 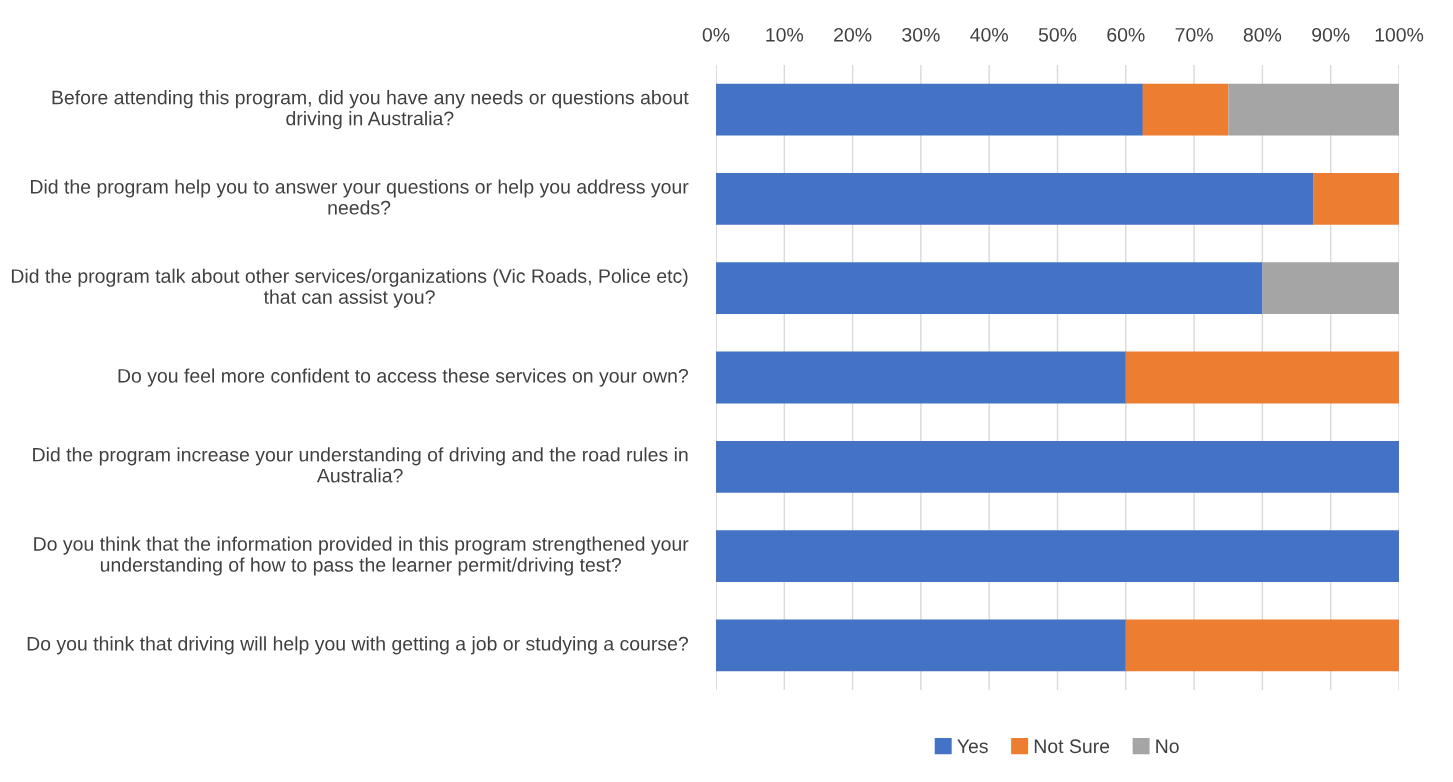 What do you see at coordinates (357, 645) in the screenshot?
I see `y-tick-label: Do you think that driving will help you with getting a job or studying a course?` at bounding box center [357, 645].